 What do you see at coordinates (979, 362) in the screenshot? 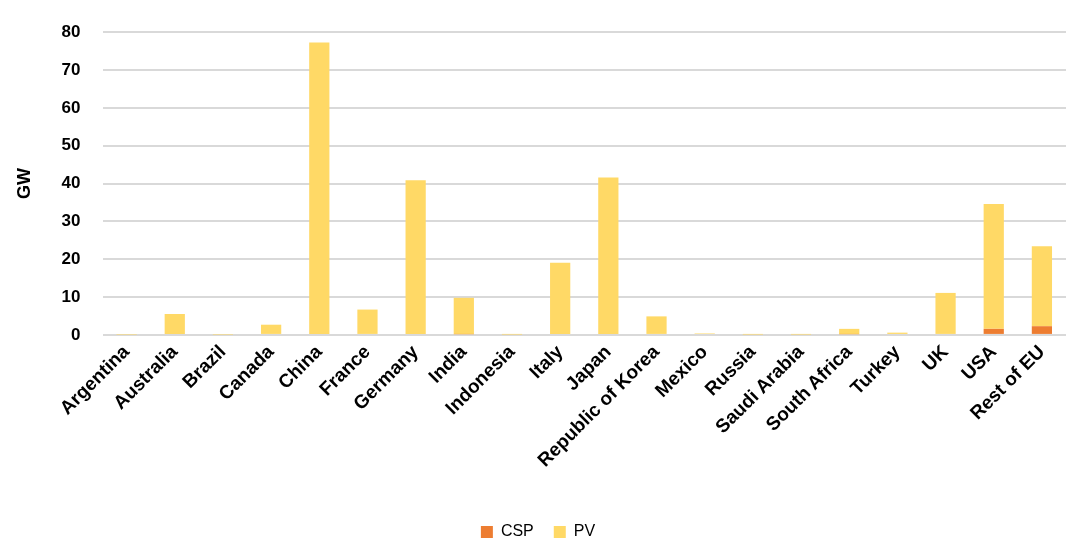
I see `x-tick-label: USA` at bounding box center [979, 362].